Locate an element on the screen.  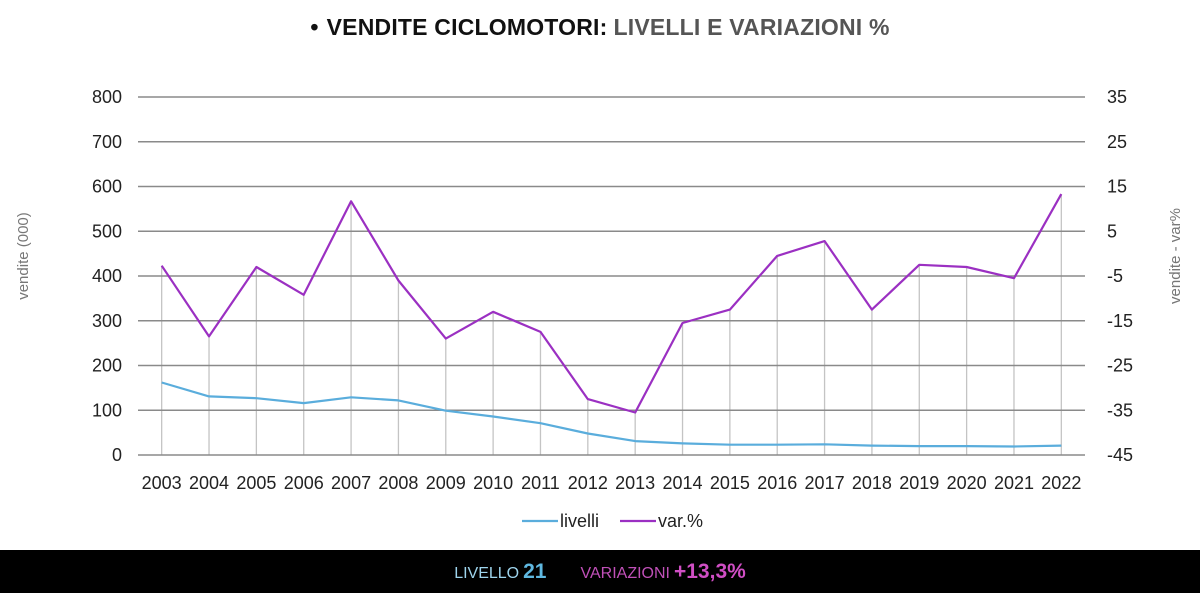
right-axis-ticks: -45 -35 -25 -15 -5 5 15 25 35 is located at coordinates (1120, 276).